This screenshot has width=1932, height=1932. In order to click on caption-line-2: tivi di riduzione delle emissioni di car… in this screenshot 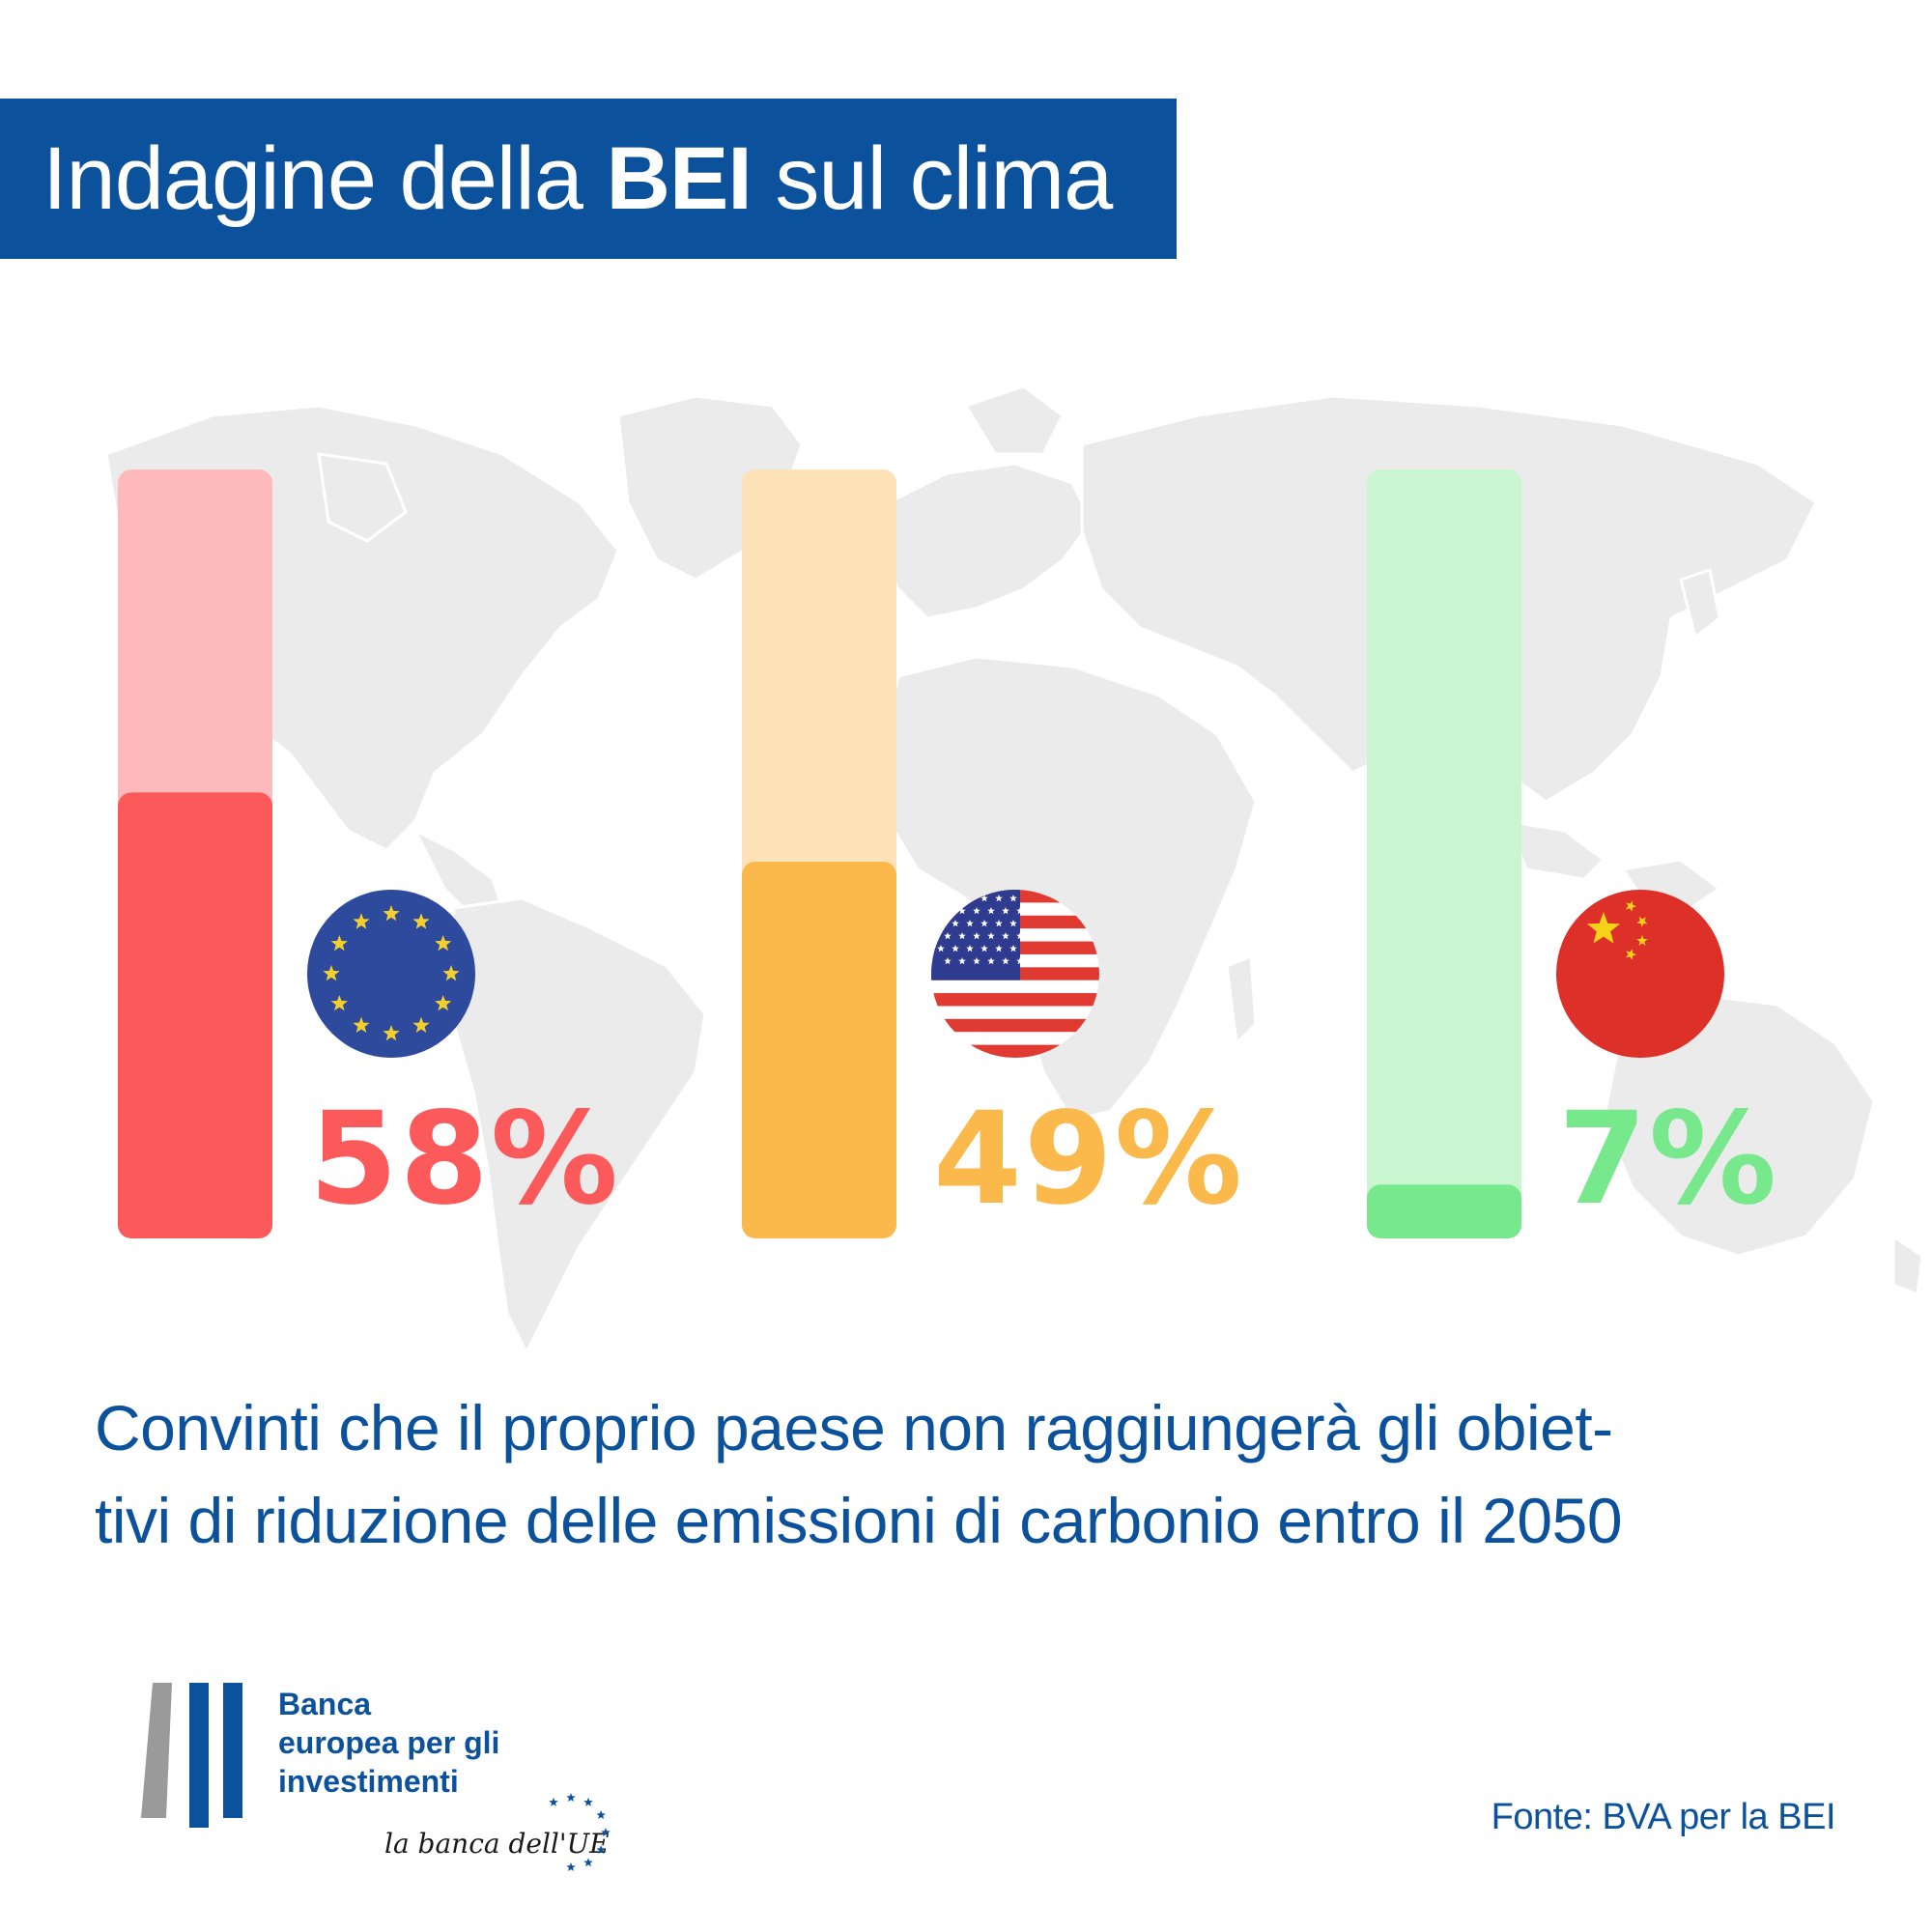, I will do `click(859, 1520)`.